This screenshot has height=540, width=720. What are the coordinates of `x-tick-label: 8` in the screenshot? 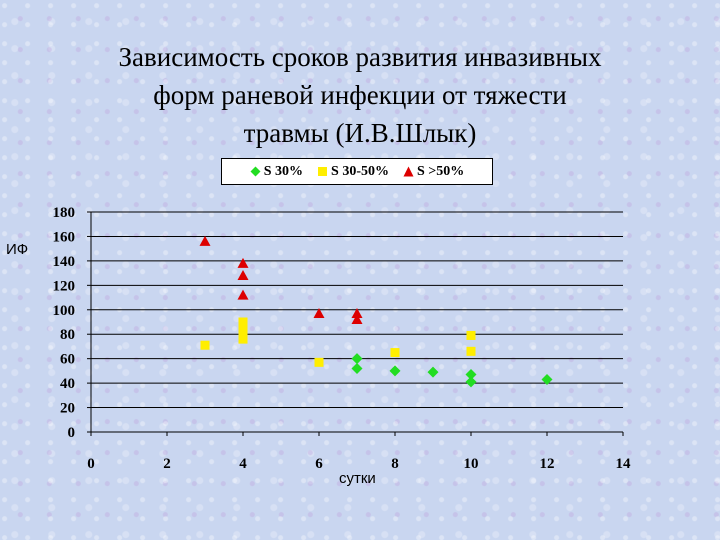 It's located at (395, 464).